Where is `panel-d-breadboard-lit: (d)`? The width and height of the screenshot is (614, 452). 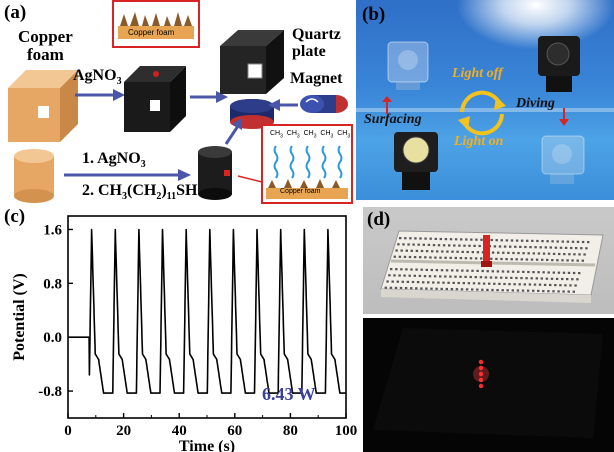
panel-d-breadboard-lit: (d) is located at coordinates (488, 260).